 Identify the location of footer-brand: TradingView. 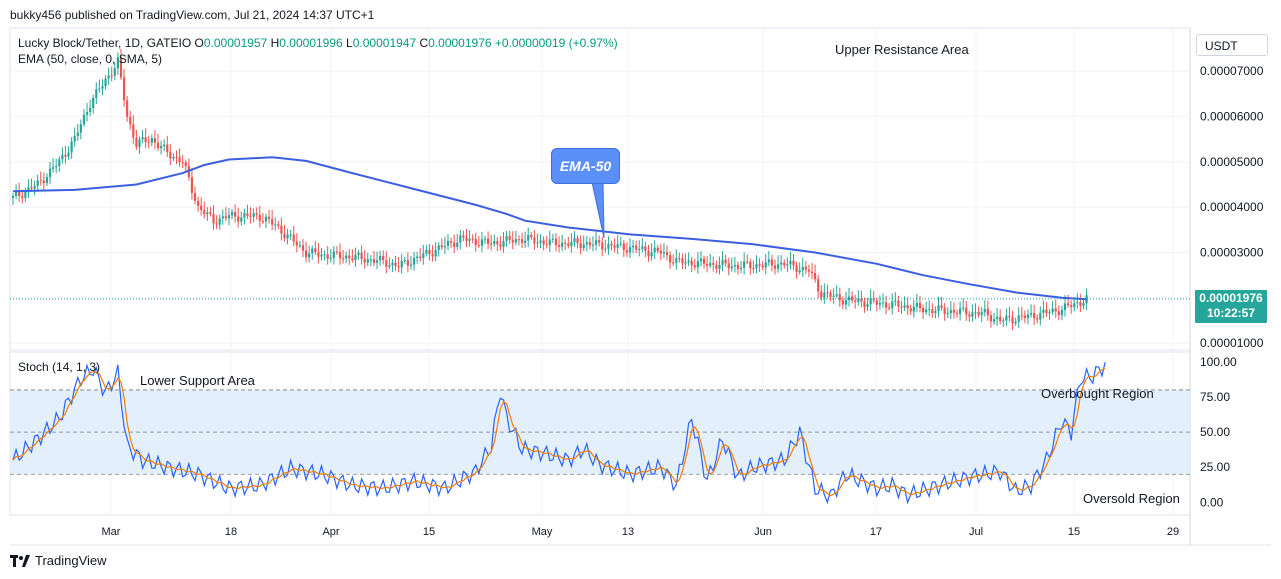
(58, 560).